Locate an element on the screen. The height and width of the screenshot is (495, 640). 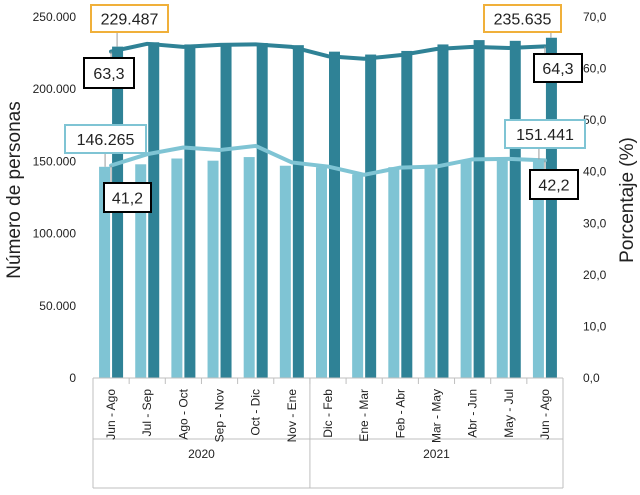
x-tick-label: Abr - Jun is located at coordinates (473, 413).